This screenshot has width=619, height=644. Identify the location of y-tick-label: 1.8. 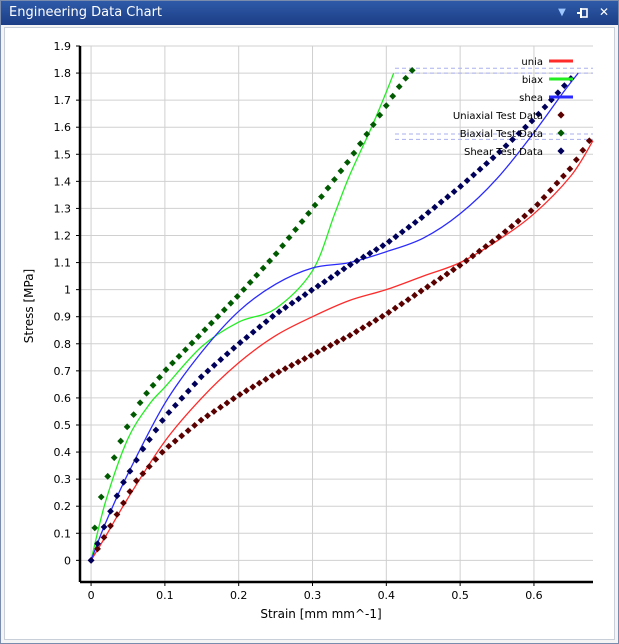
(63, 73).